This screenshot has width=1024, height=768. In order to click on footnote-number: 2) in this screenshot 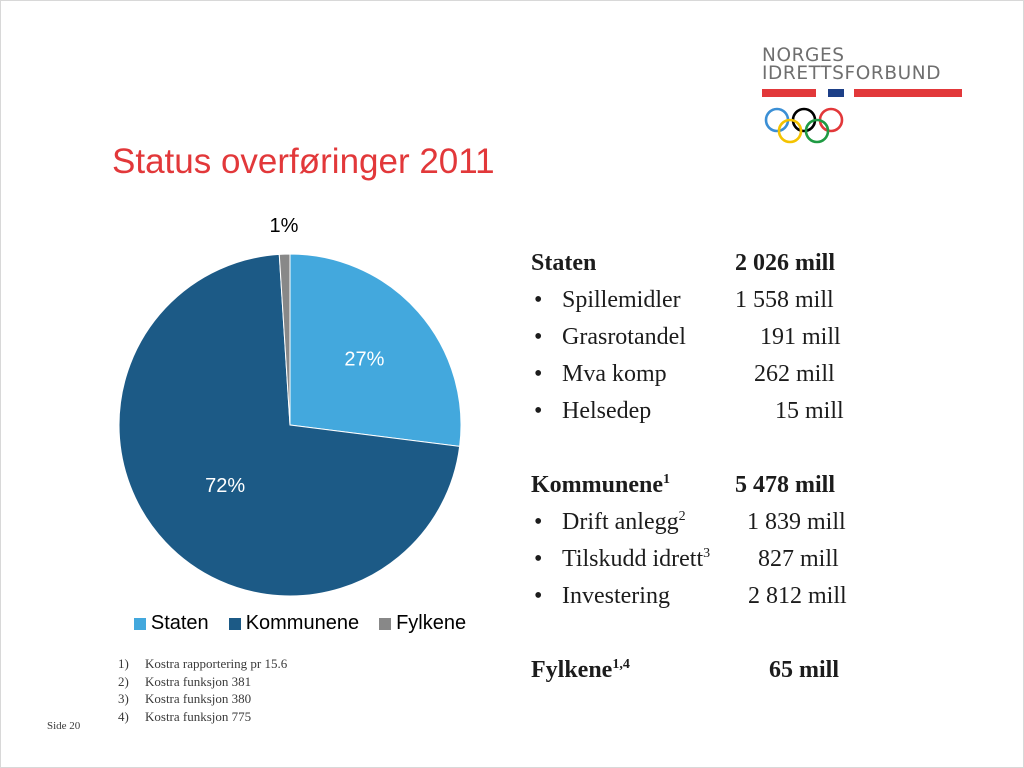, I will do `click(123, 681)`.